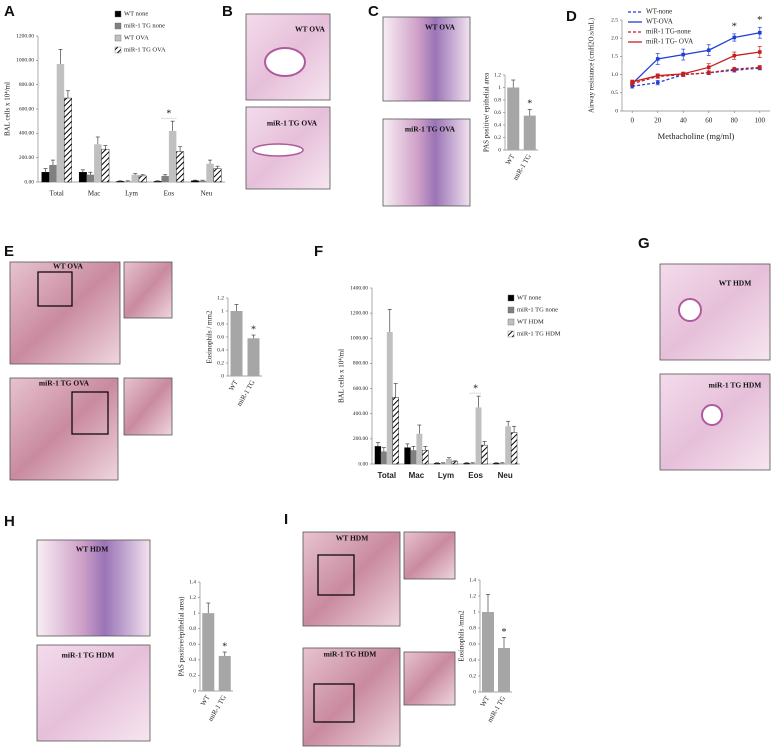  Describe the element at coordinates (373, 11) in the screenshot. I see `panel-letter: C` at that location.